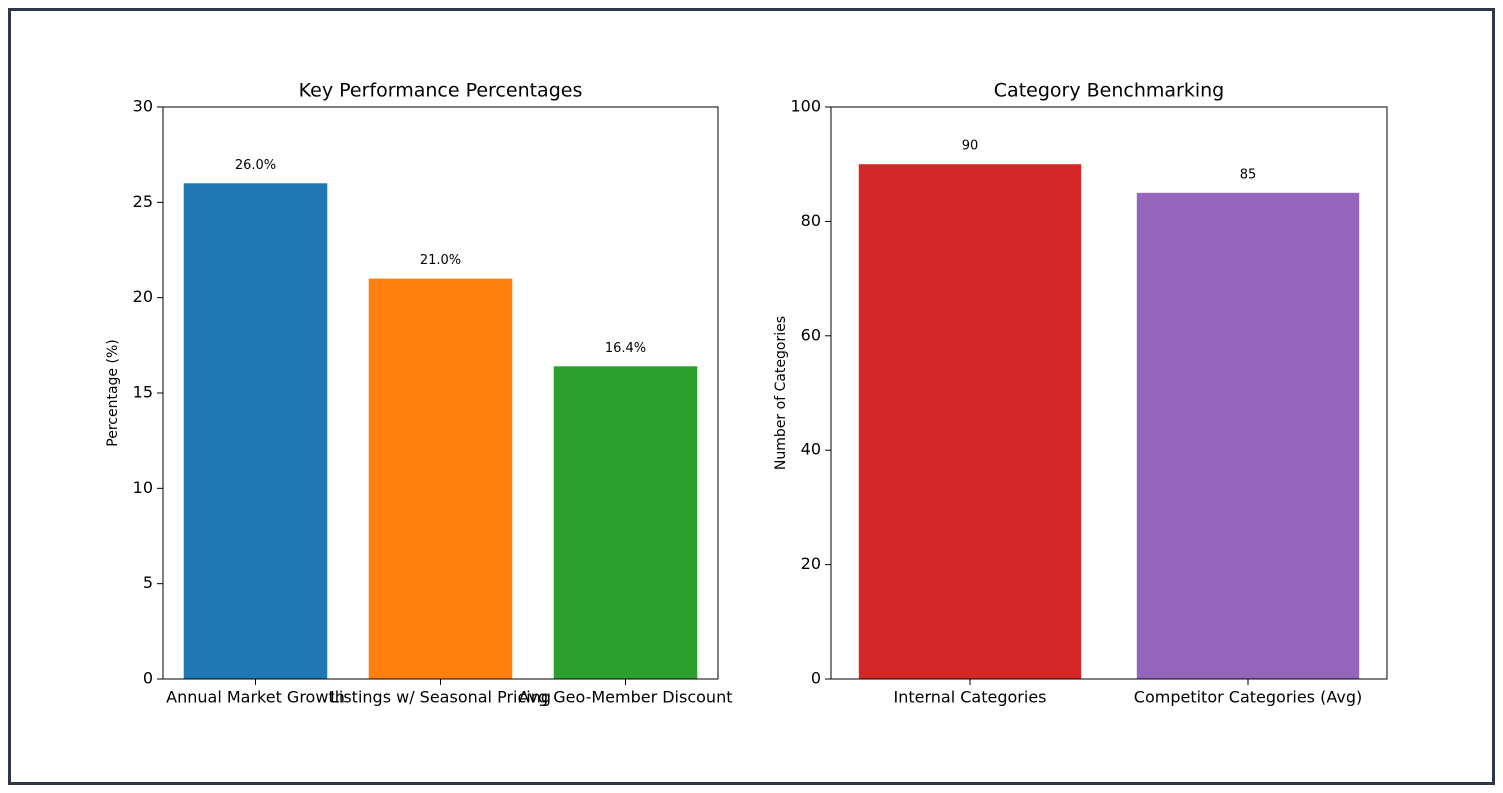 This screenshot has width=1503, height=793. I want to click on y-tick-label: 100, so click(805, 106).